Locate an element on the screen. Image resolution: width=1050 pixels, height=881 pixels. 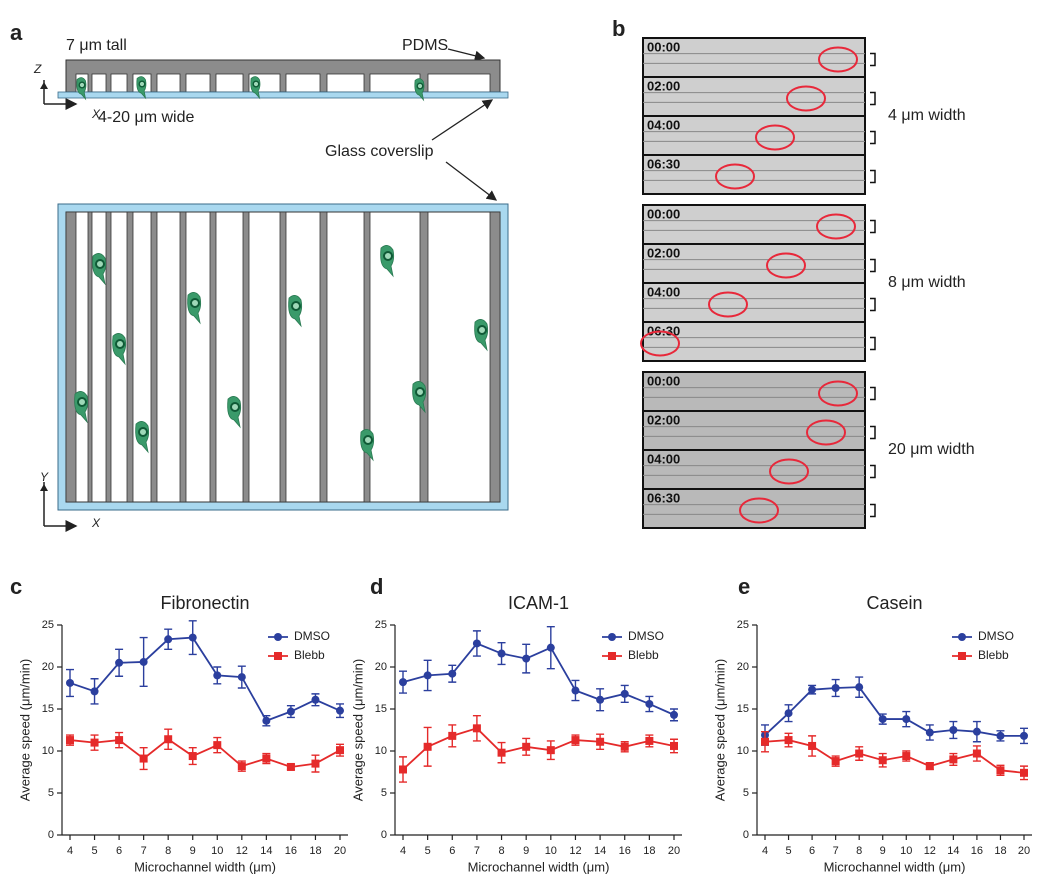
y-tick-label: 5 is located at coordinates (51, 793).